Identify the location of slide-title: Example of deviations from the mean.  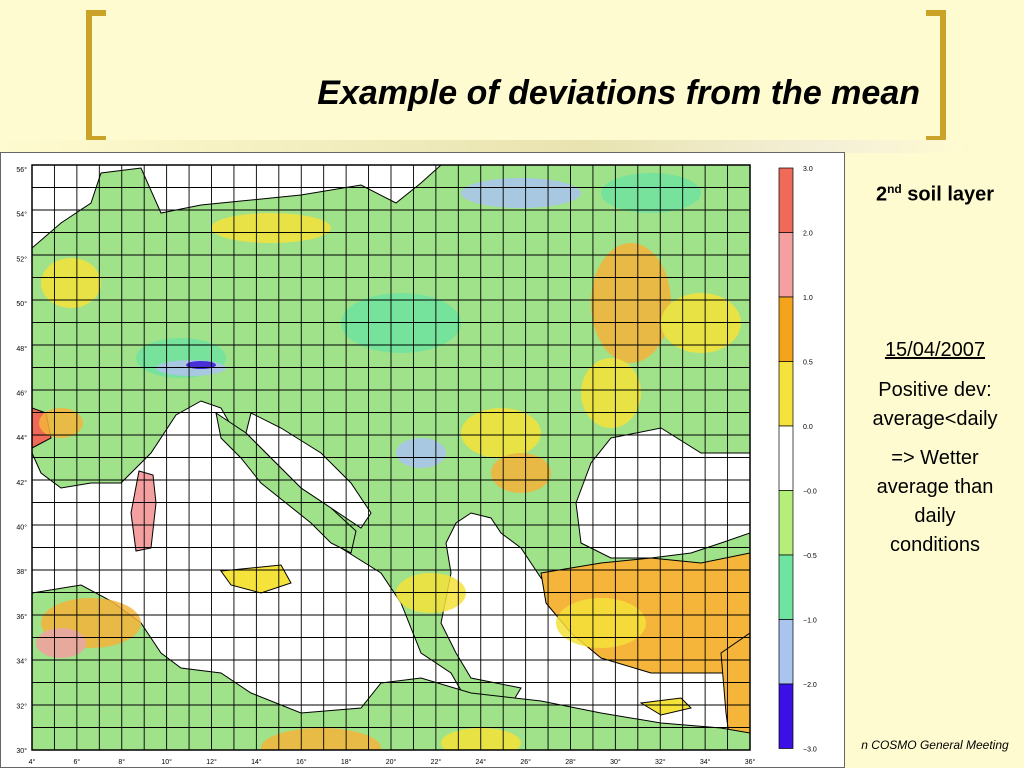
(618, 93).